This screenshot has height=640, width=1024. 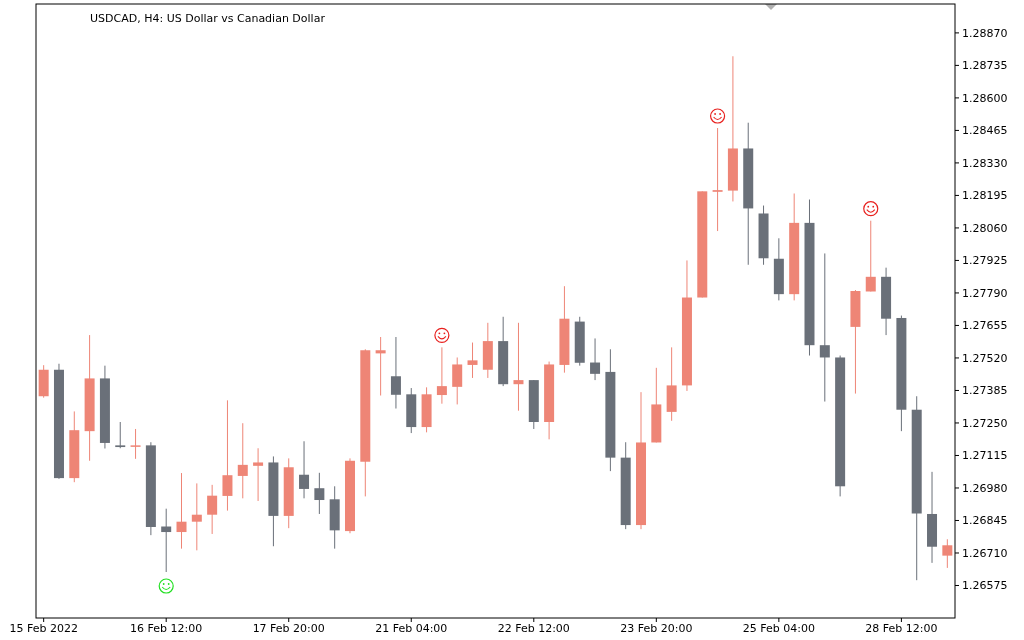 What do you see at coordinates (985, 423) in the screenshot?
I see `y-tick-label: 1.27250` at bounding box center [985, 423].